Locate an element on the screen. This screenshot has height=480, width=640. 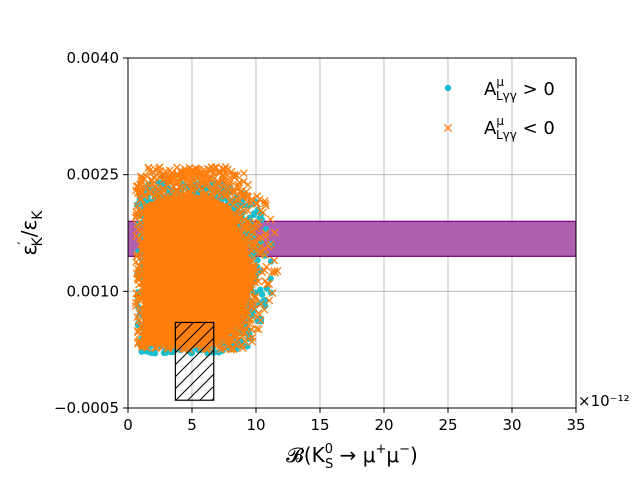
legend-negative-sup: μ is located at coordinates (500, 121).